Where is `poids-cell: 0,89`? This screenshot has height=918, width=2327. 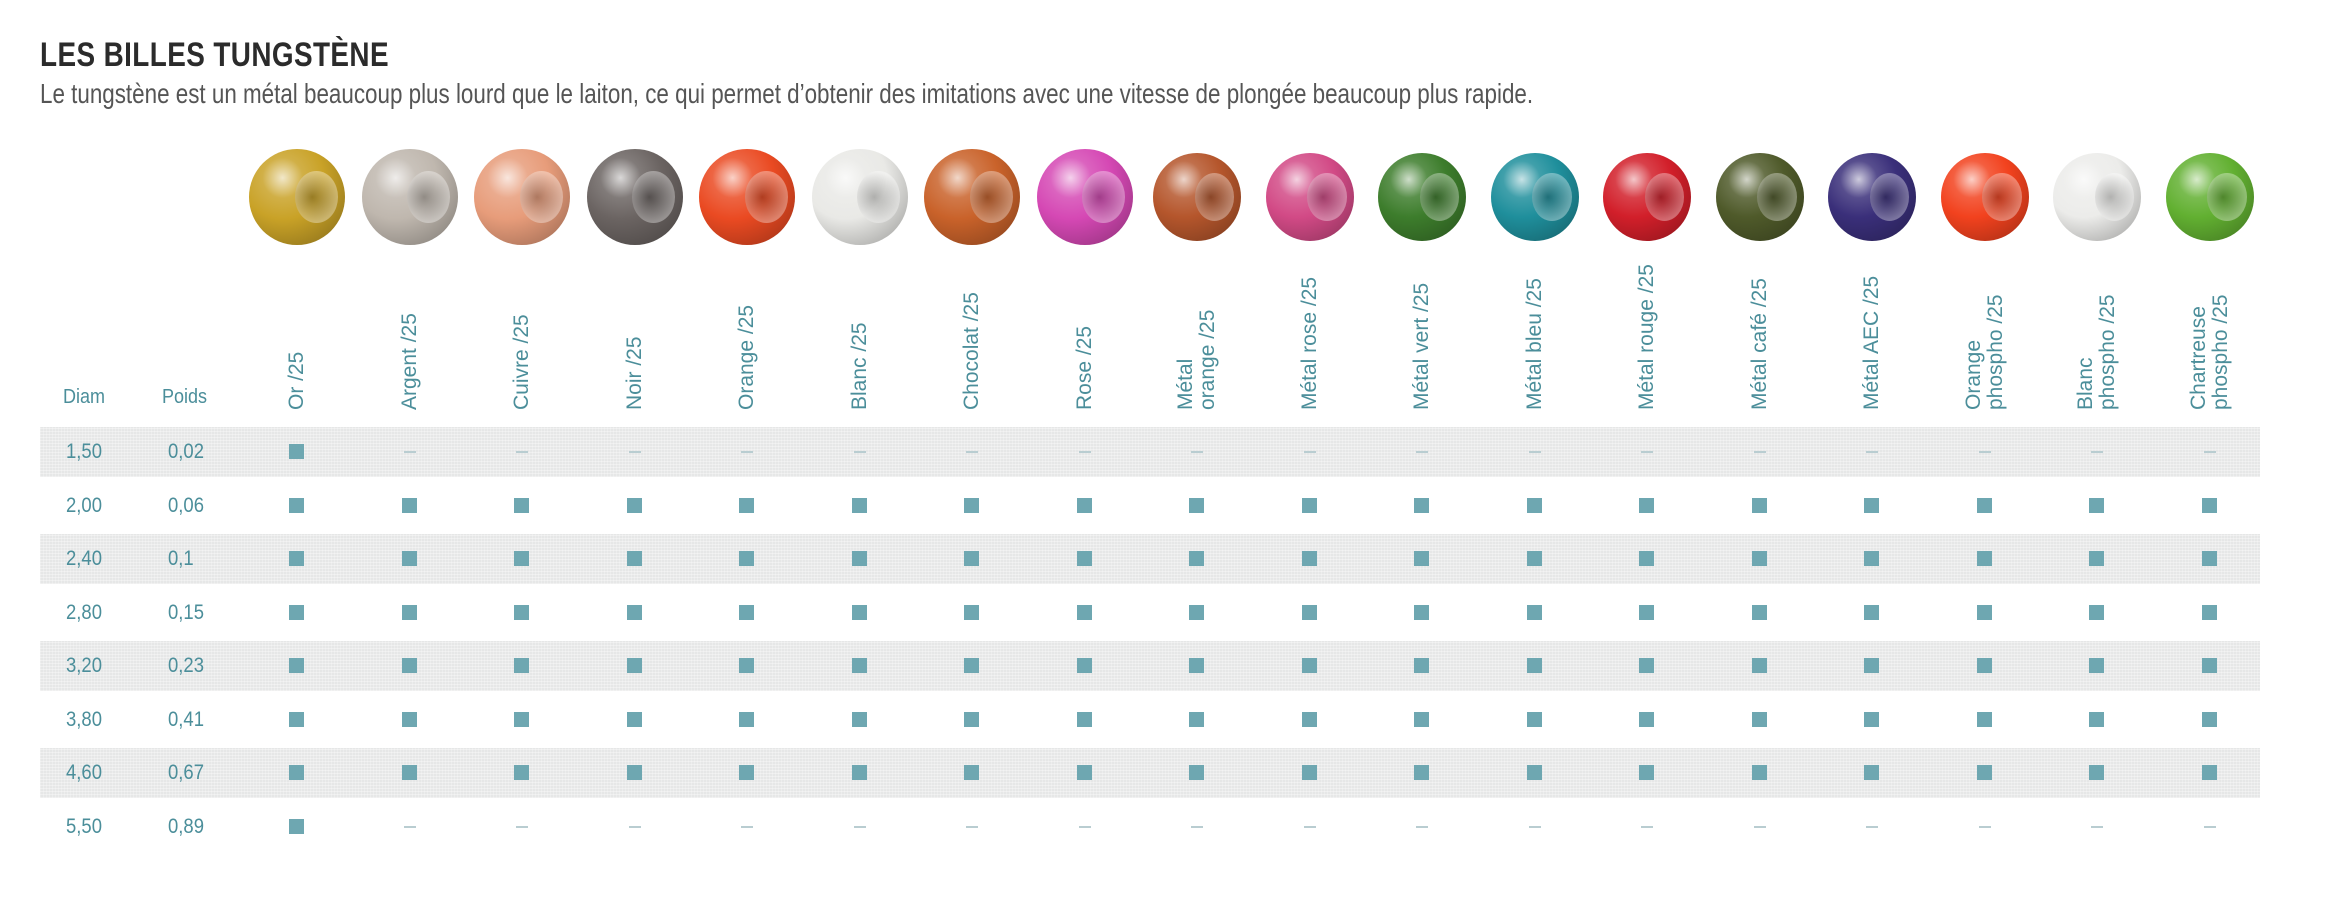
poids-cell: 0,89 is located at coordinates (186, 826).